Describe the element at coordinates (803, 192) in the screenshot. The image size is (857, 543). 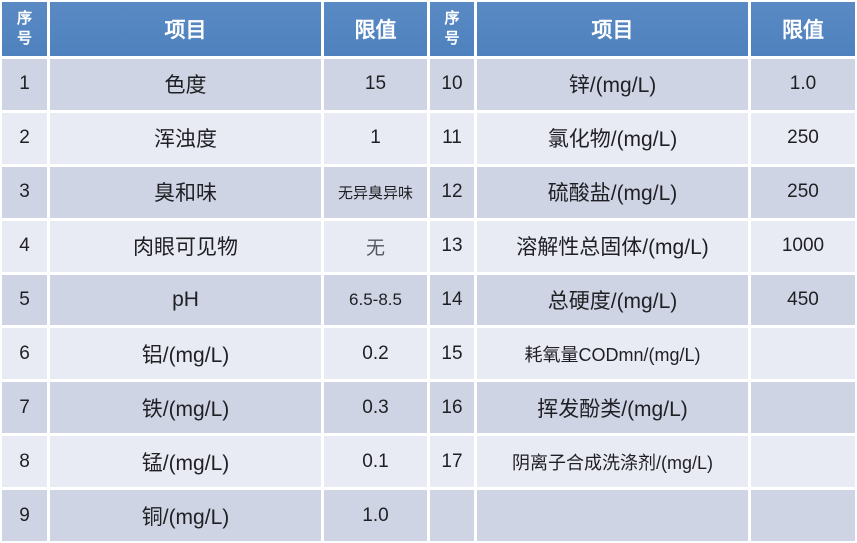
I see `limit-cell-12: 250` at that location.